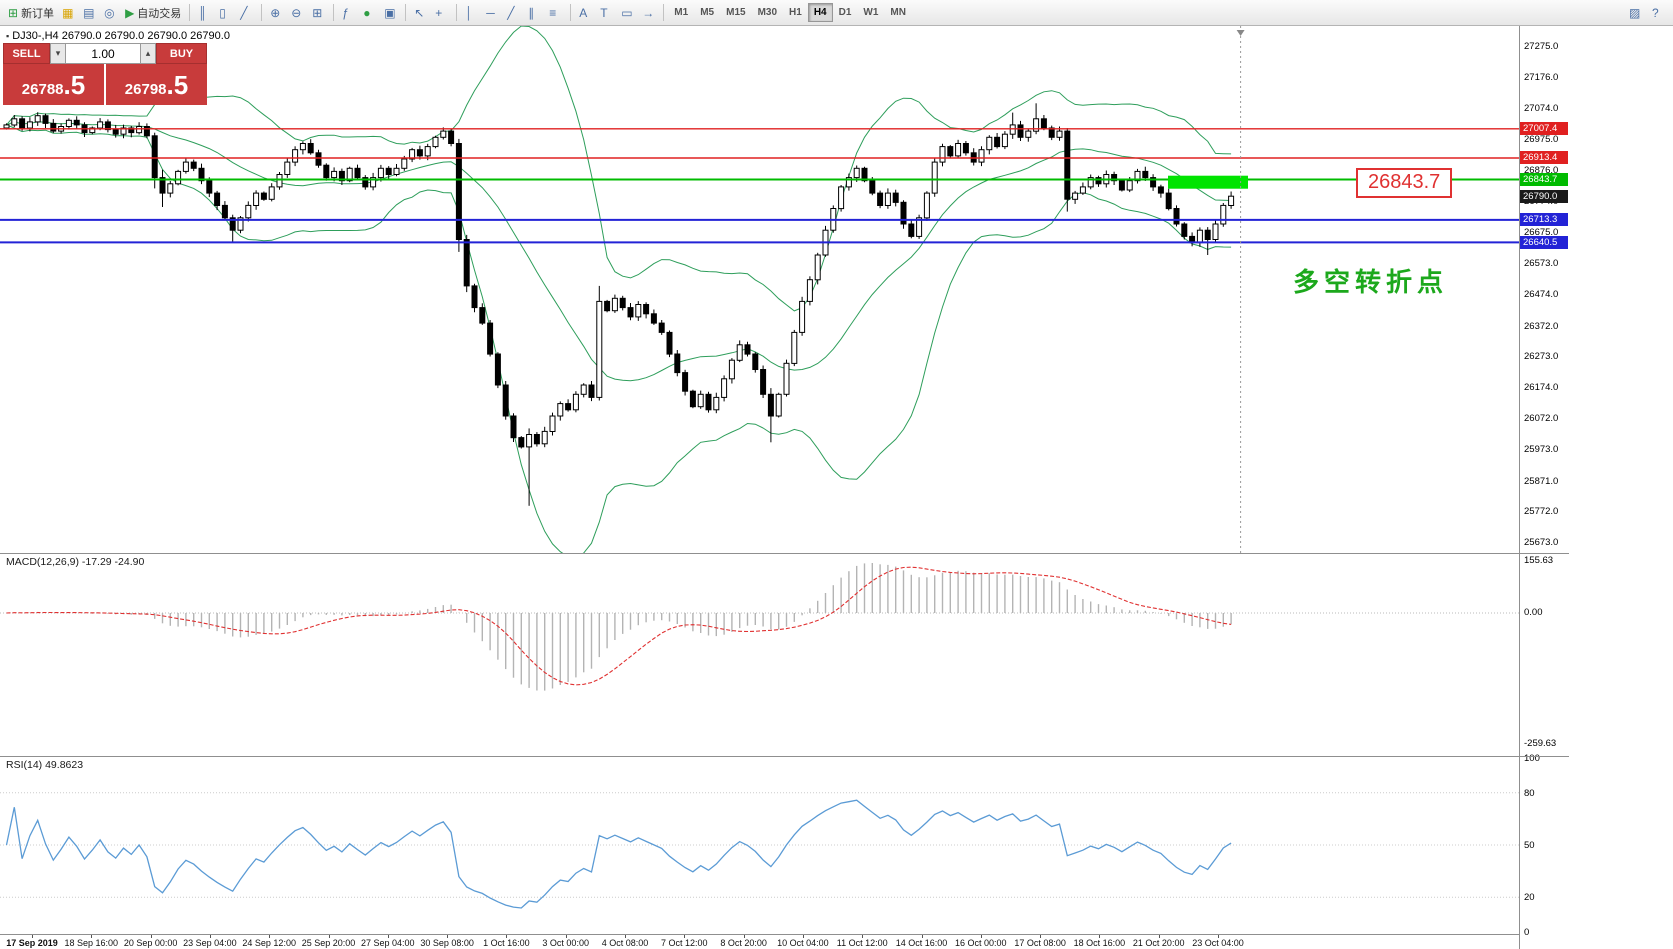 This screenshot has height=949, width=1673. Describe the element at coordinates (1529, 793) in the screenshot. I see `rsi-axis-label: 80` at that location.